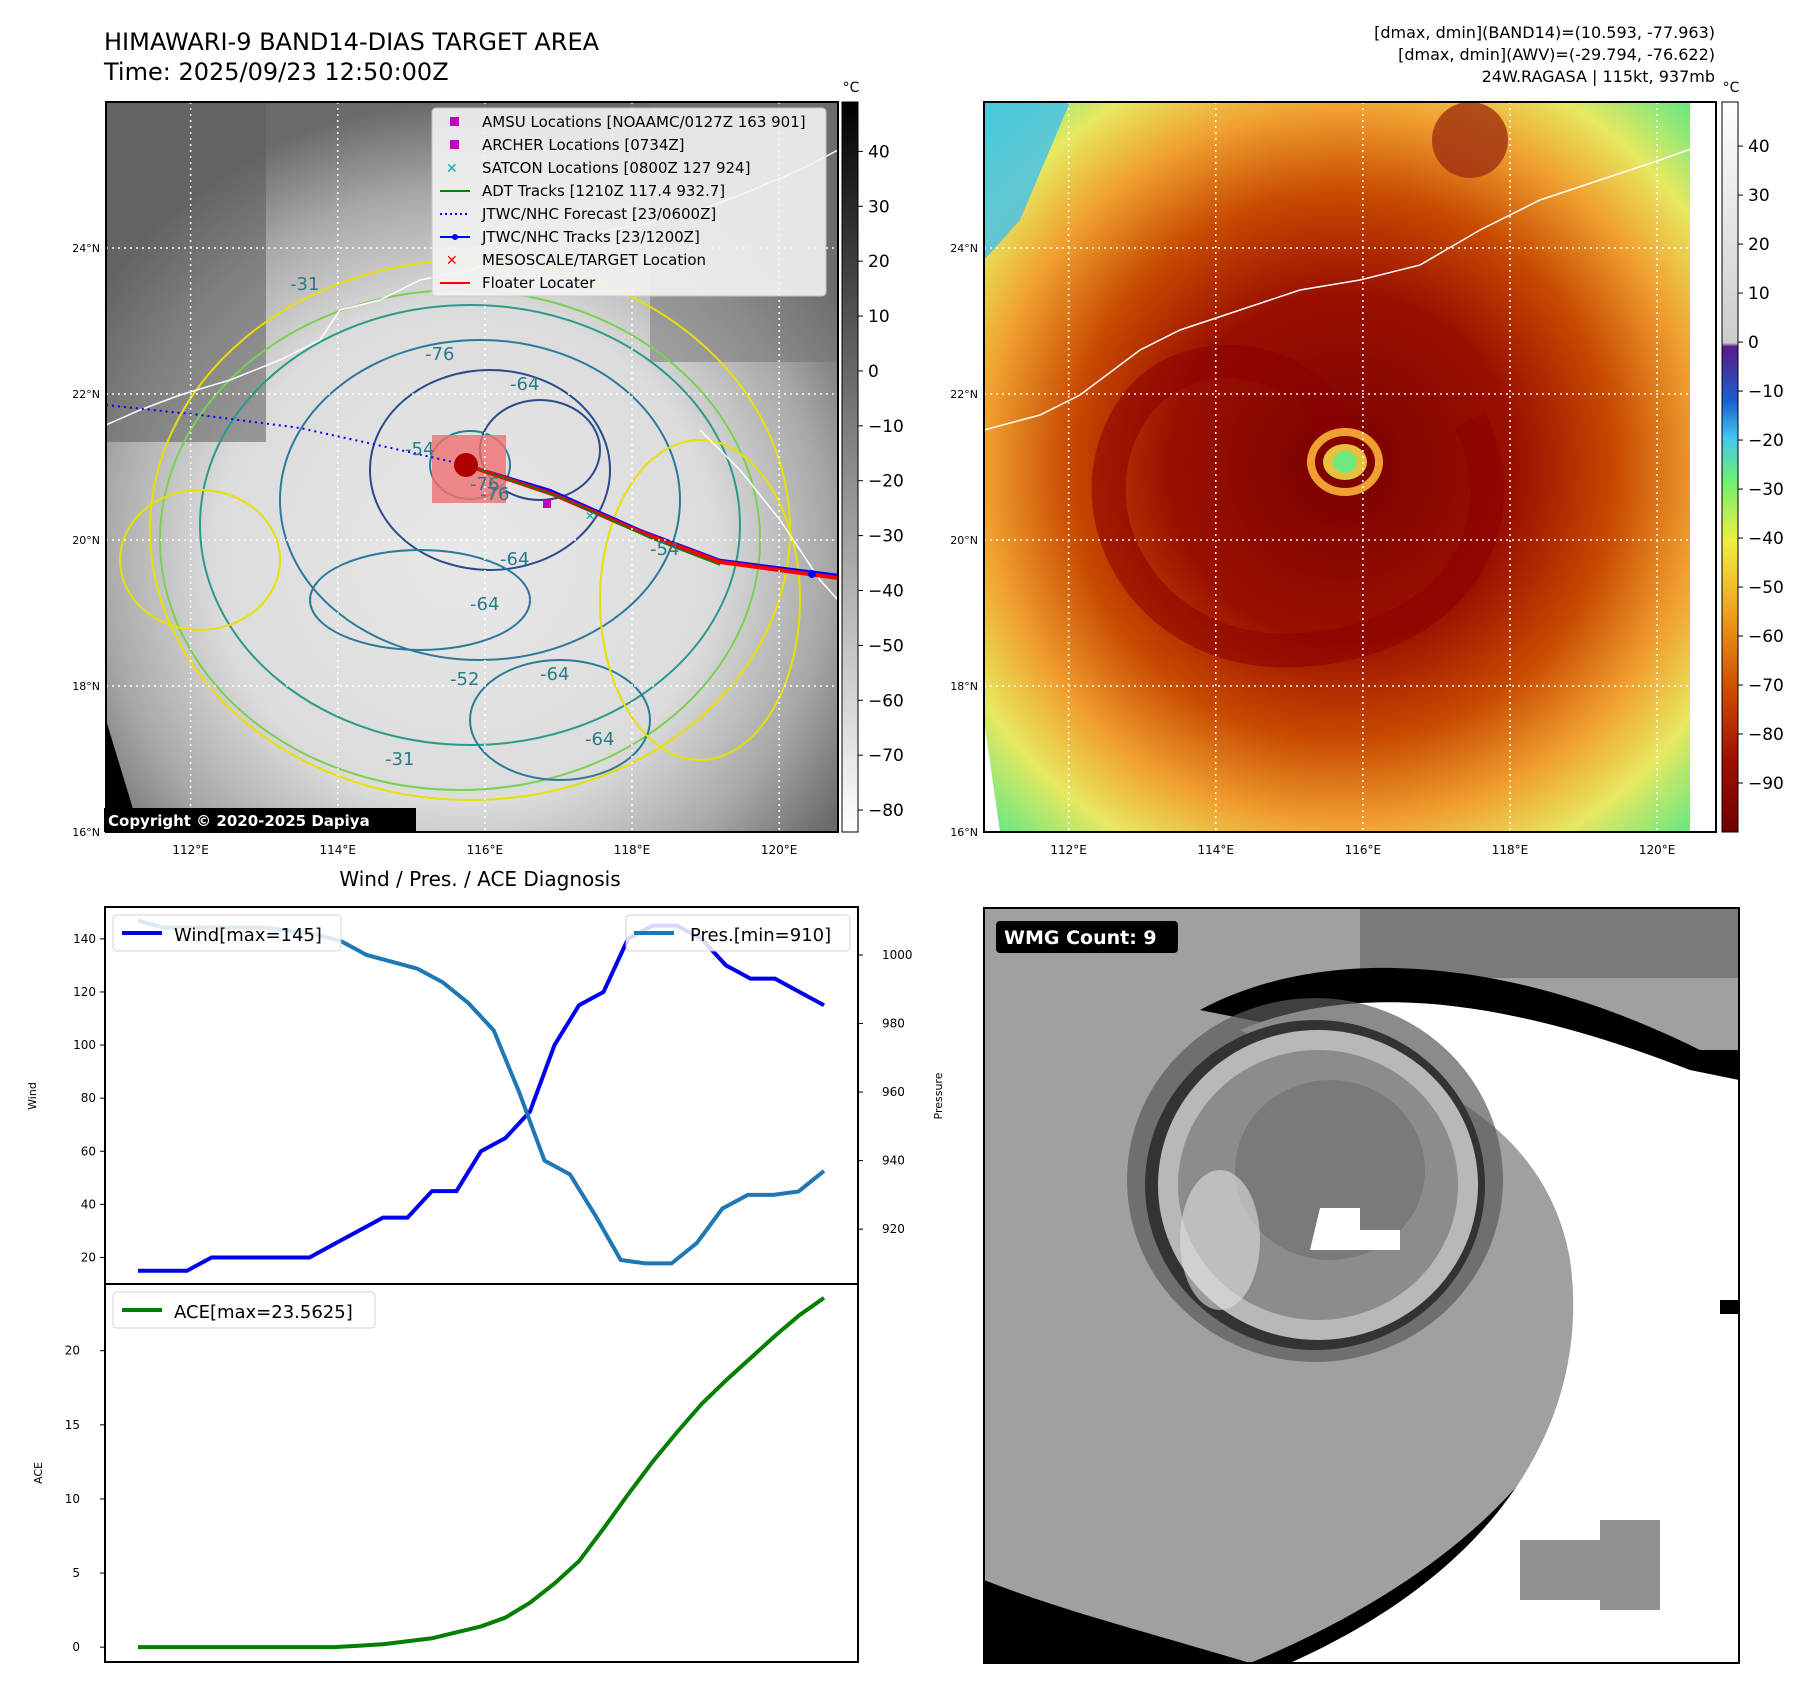 Image resolution: width=1797 pixels, height=1690 pixels. Describe the element at coordinates (893, 1161) in the screenshot. I see `pressure-tick-label: 940` at that location.